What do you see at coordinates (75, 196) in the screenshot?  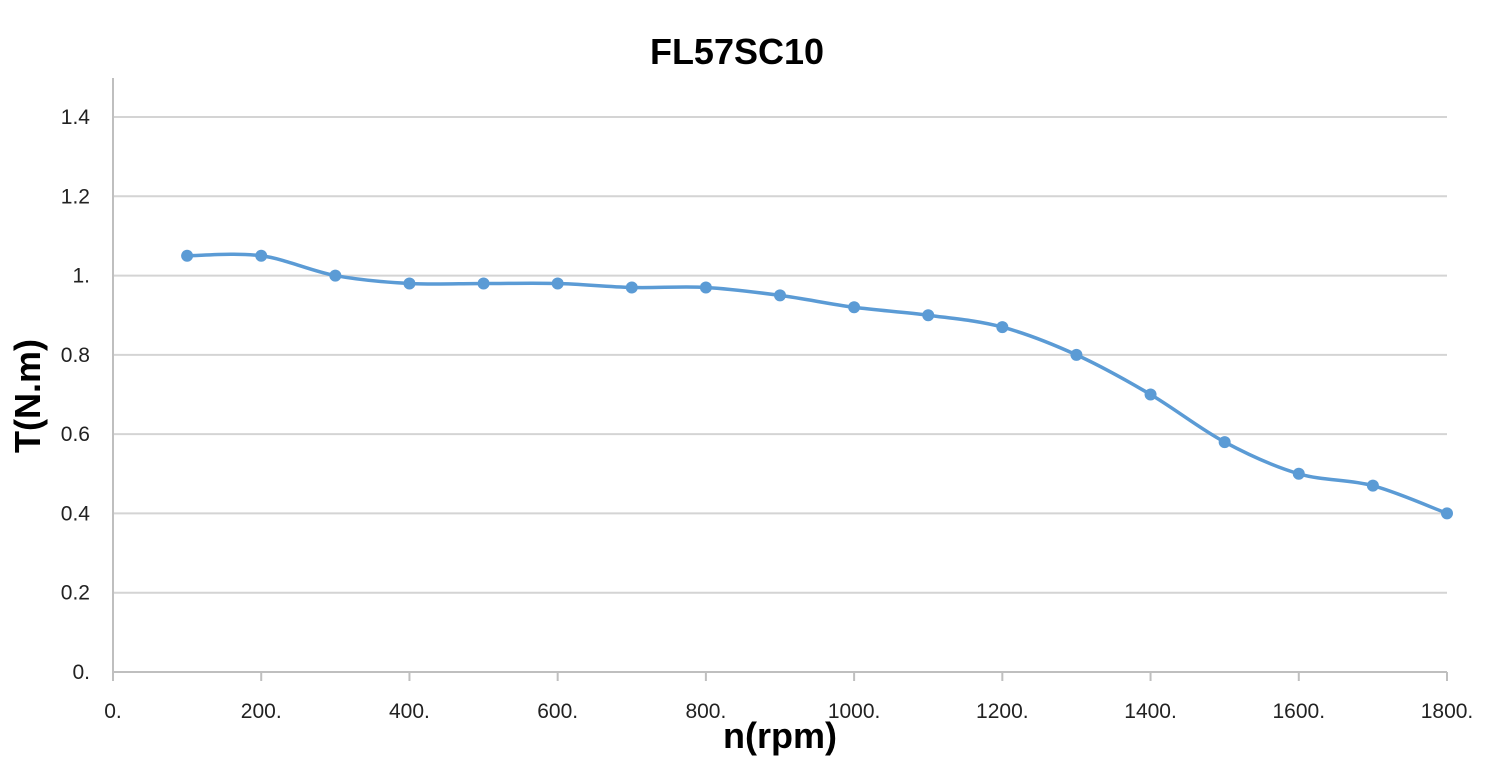 I see `y-tick-label: 1.2` at bounding box center [75, 196].